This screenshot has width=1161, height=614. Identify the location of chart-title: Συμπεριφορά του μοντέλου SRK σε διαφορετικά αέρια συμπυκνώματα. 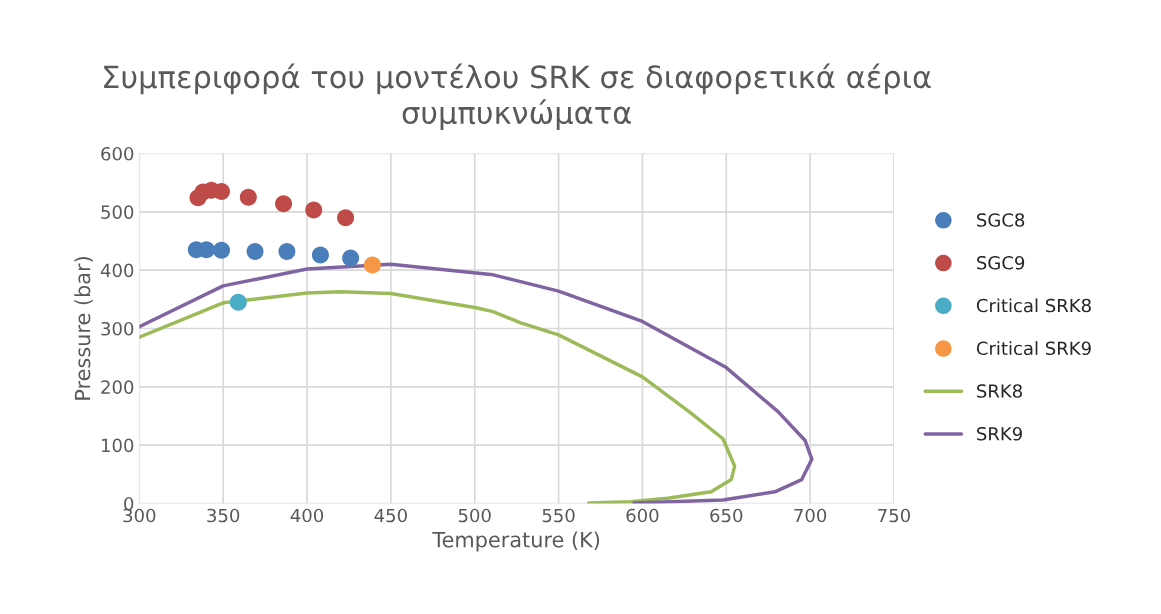
(517, 97).